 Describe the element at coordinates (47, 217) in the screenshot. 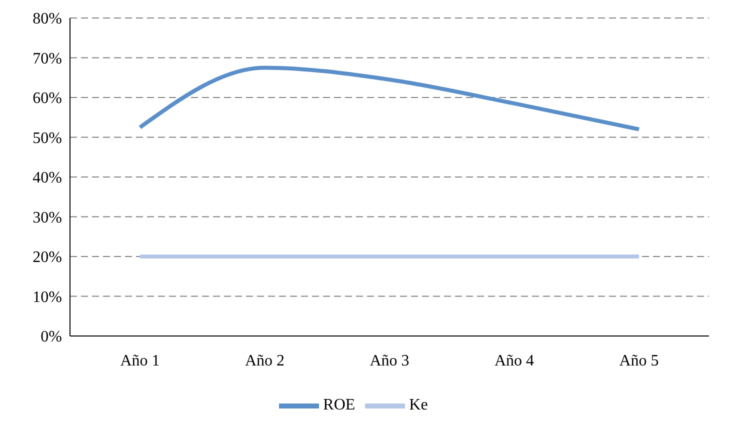

I see `y-tick-label: 30%` at that location.